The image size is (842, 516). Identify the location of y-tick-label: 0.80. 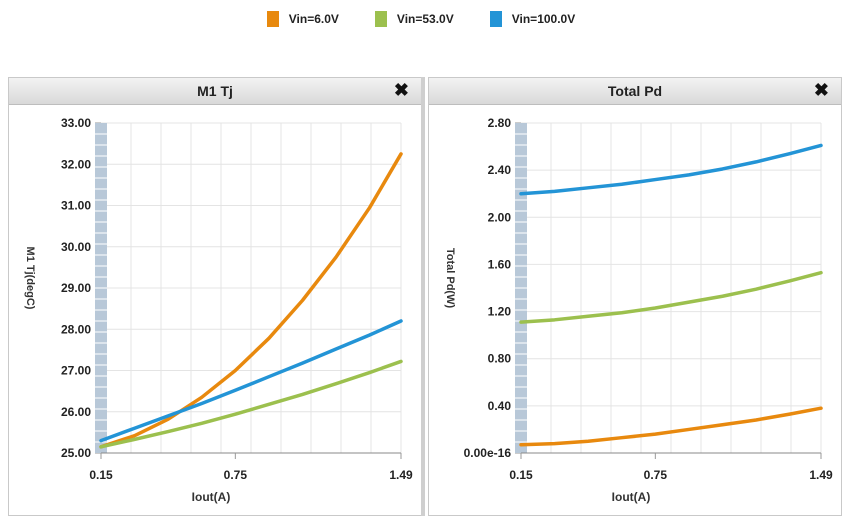
(500, 359).